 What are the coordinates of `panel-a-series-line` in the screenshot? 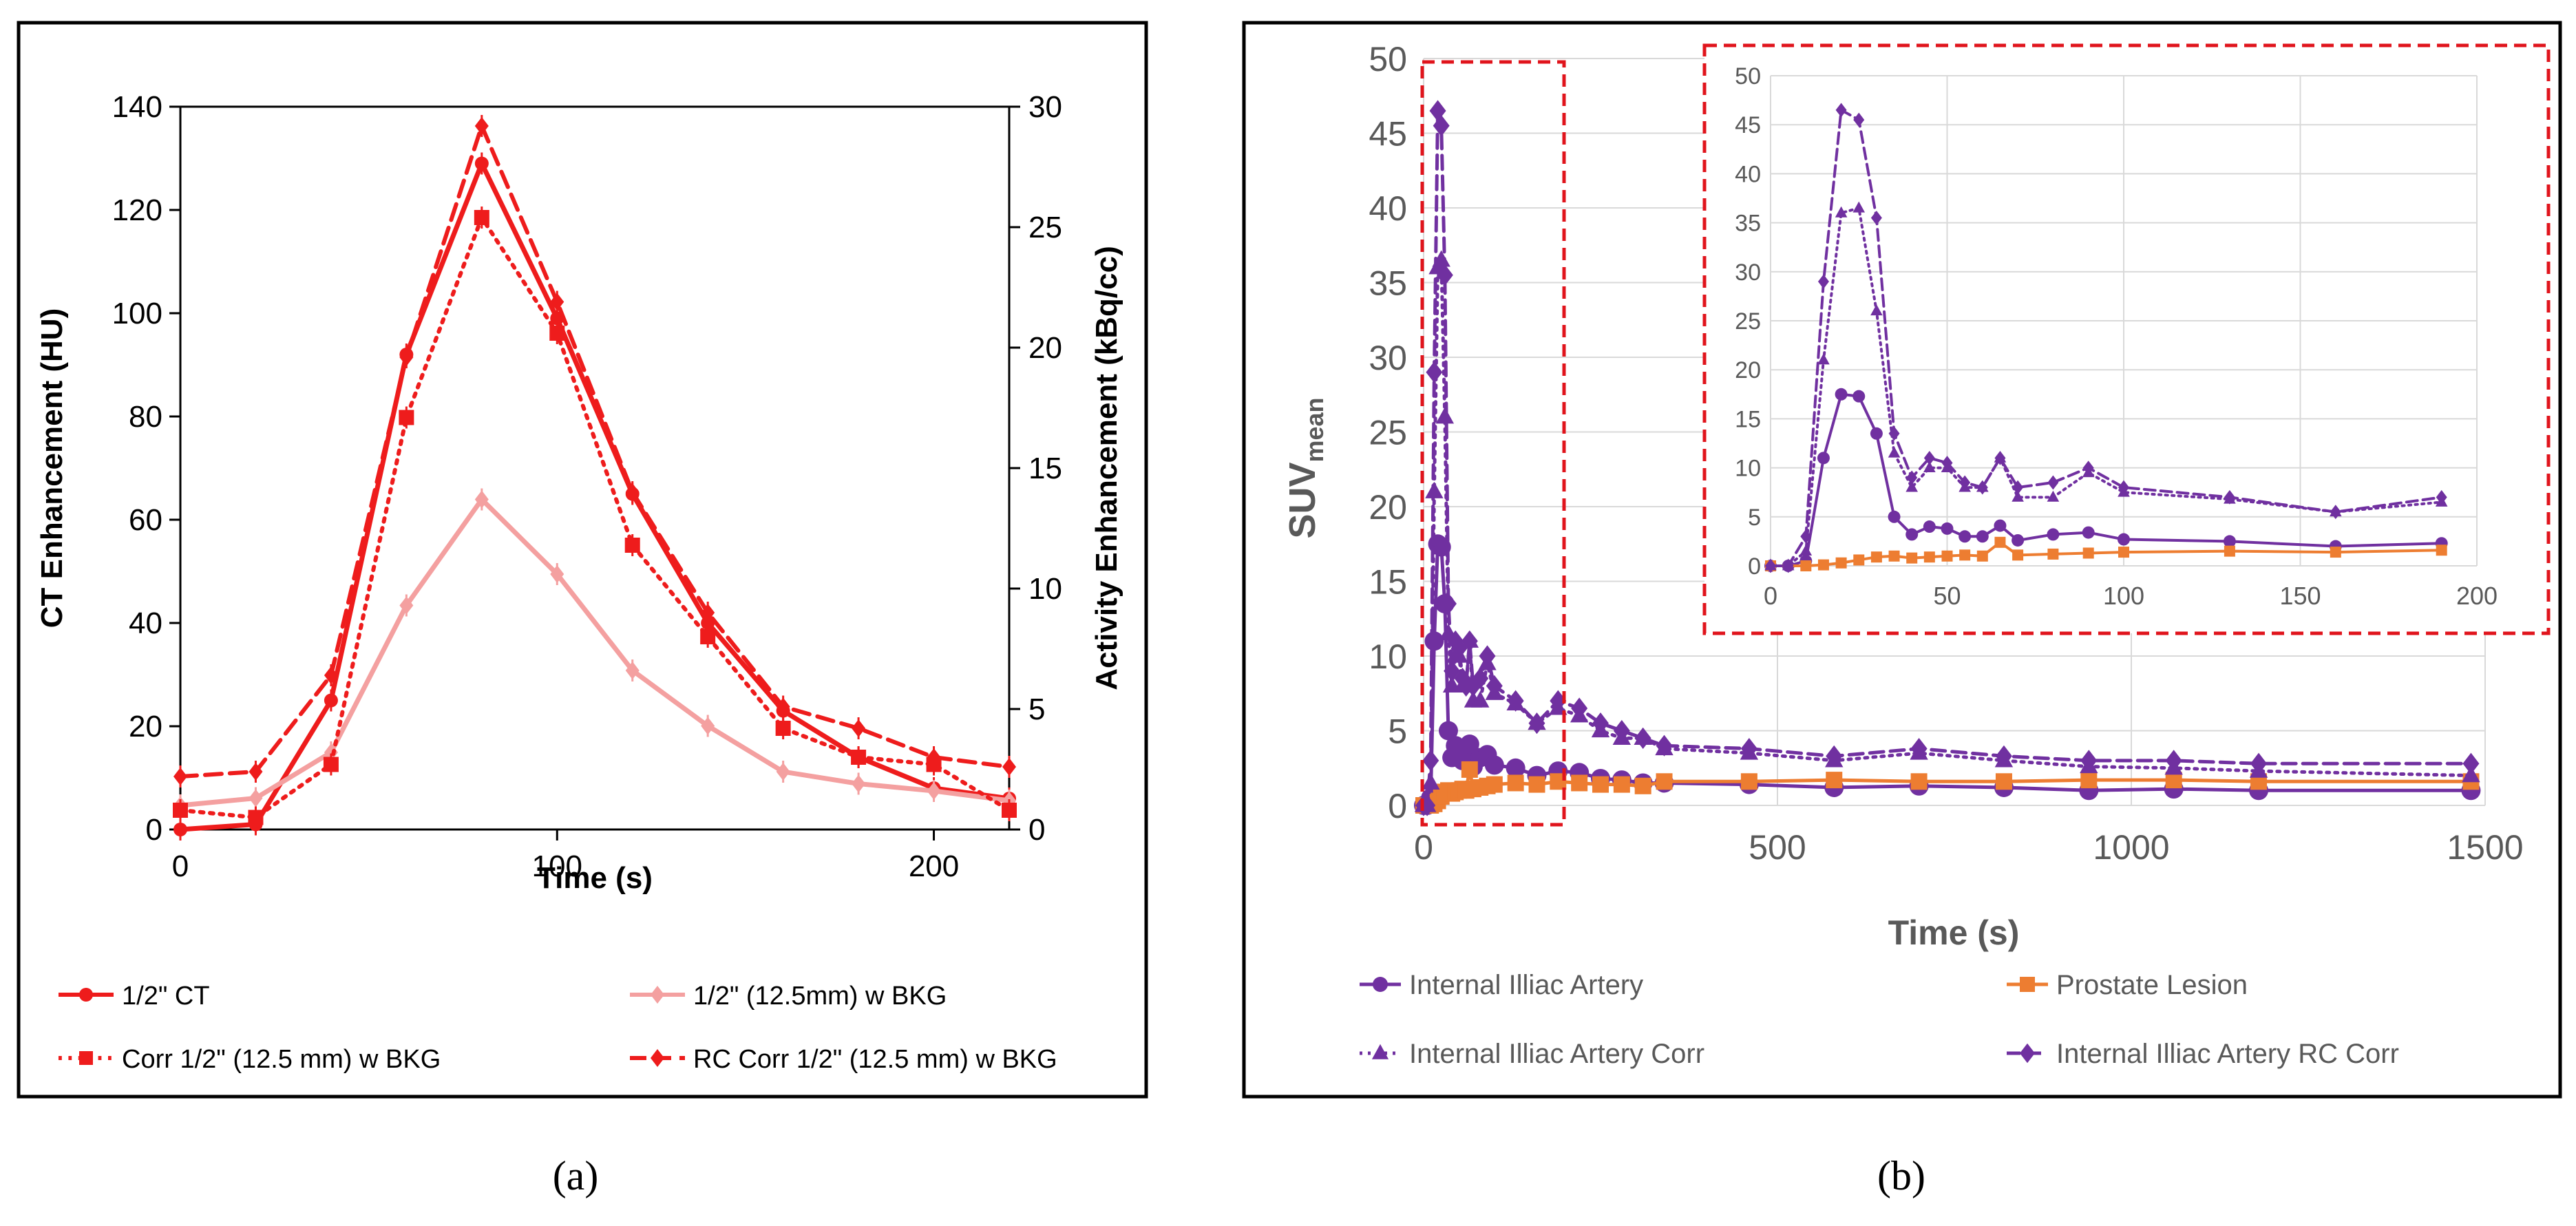 It's located at (595, 652).